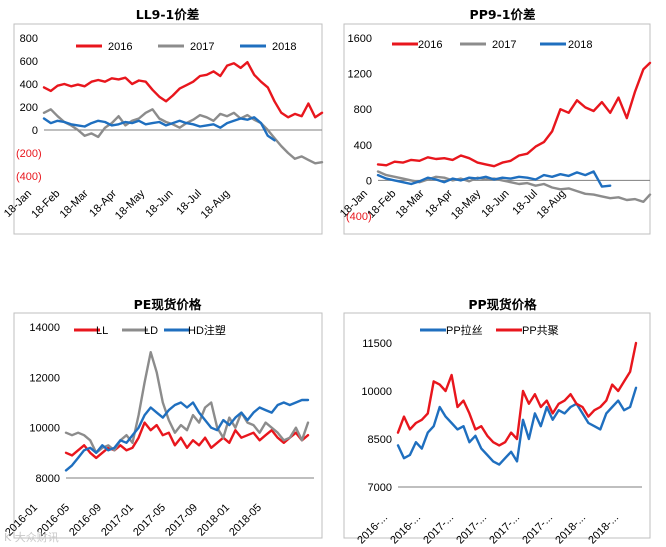 The width and height of the screenshot is (666, 547). What do you see at coordinates (380, 440) in the screenshot?
I see `y-tick-label: 8500` at bounding box center [380, 440].